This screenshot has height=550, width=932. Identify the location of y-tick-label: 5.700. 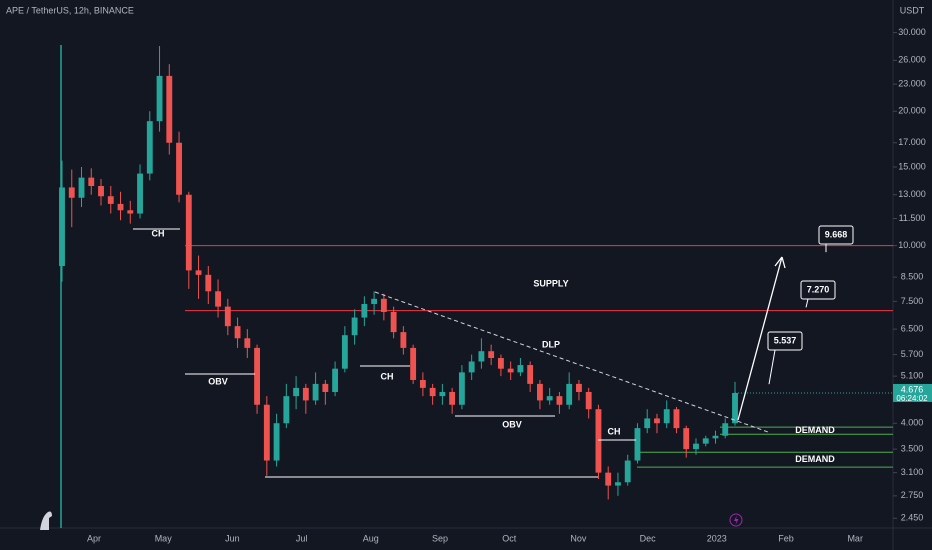
(912, 354).